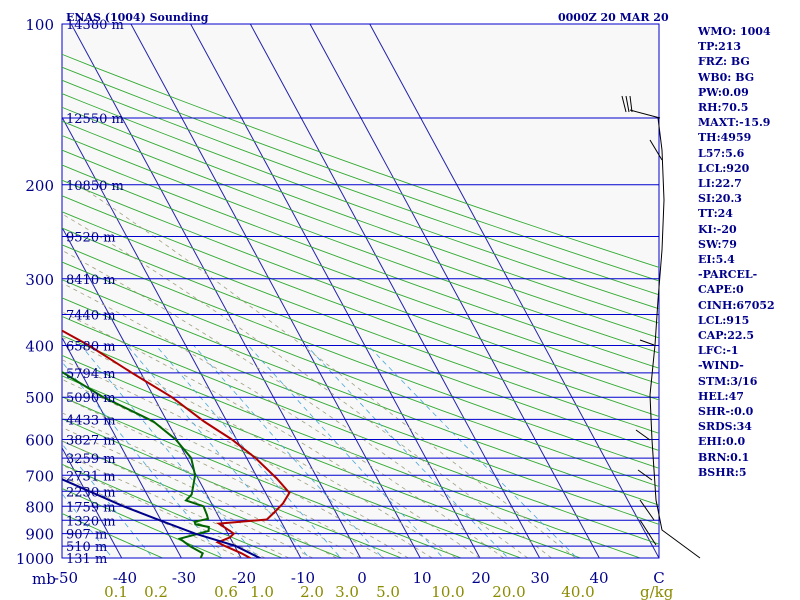 This screenshot has height=600, width=800. I want to click on index-line: LI:22.7, so click(720, 184).